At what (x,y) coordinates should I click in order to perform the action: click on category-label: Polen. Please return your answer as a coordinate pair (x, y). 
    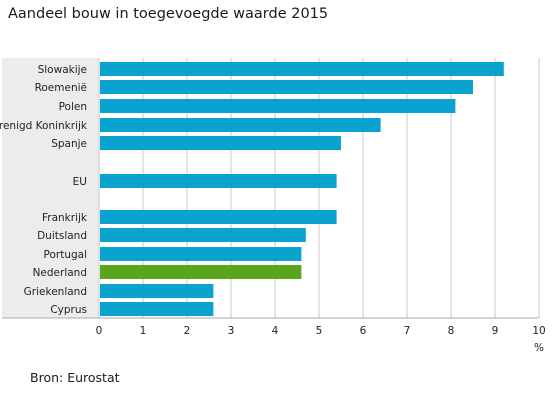
    Looking at the image, I should click on (73, 107).